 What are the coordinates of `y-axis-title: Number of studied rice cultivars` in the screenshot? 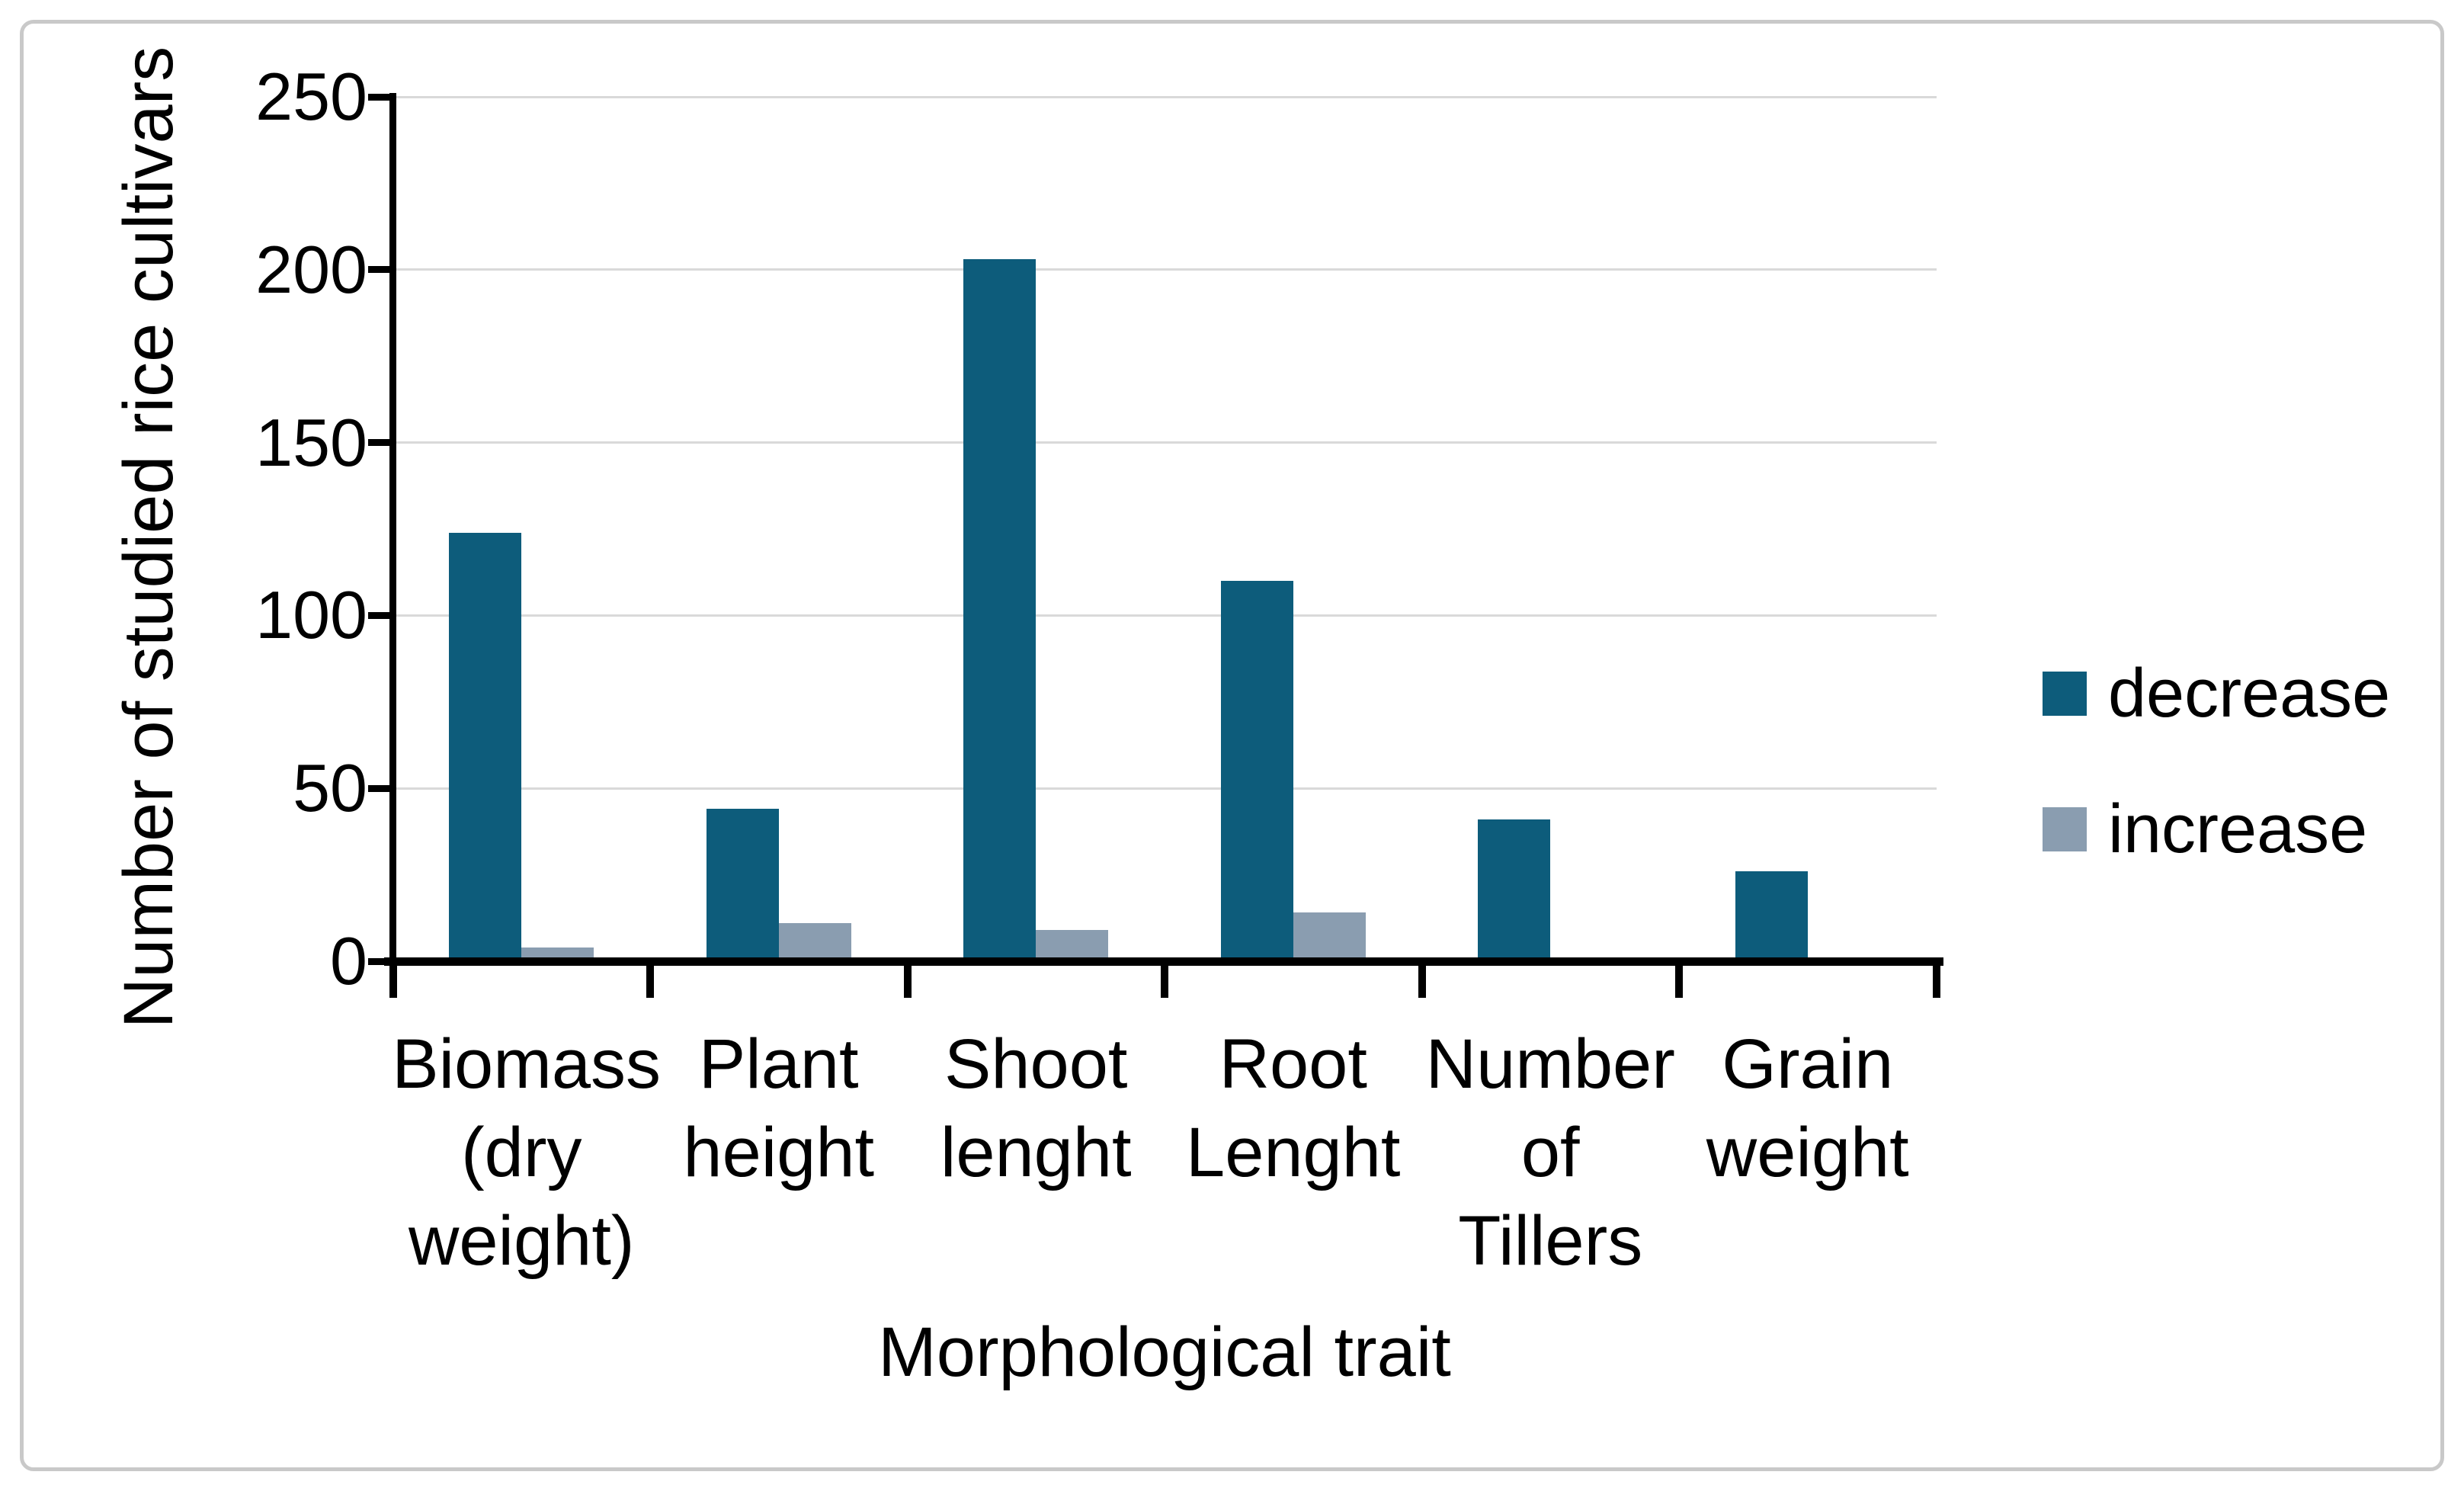 It's located at (148, 537).